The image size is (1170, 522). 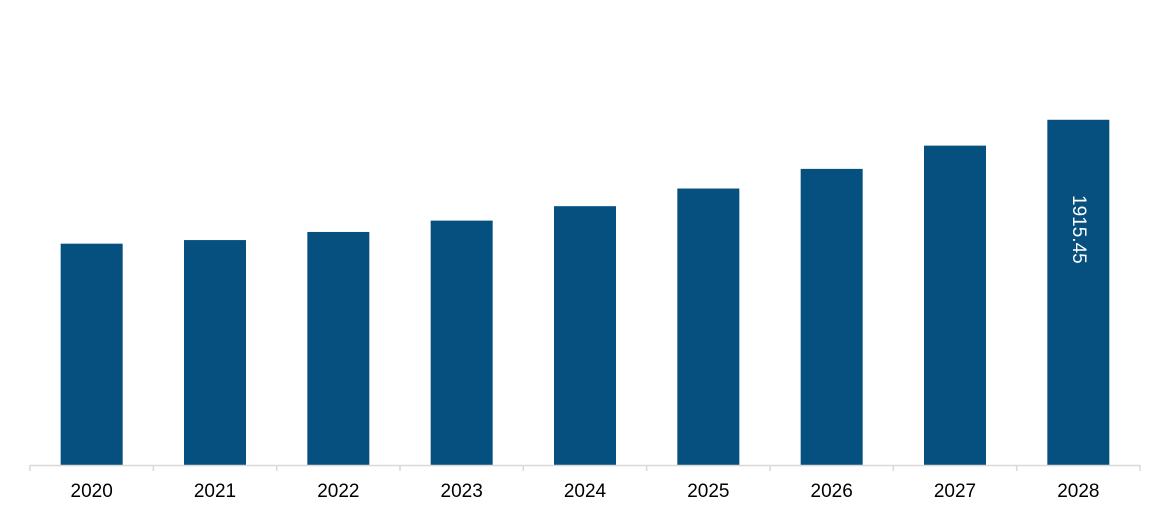 What do you see at coordinates (955, 491) in the screenshot?
I see `x-tick-label-2027: 2027` at bounding box center [955, 491].